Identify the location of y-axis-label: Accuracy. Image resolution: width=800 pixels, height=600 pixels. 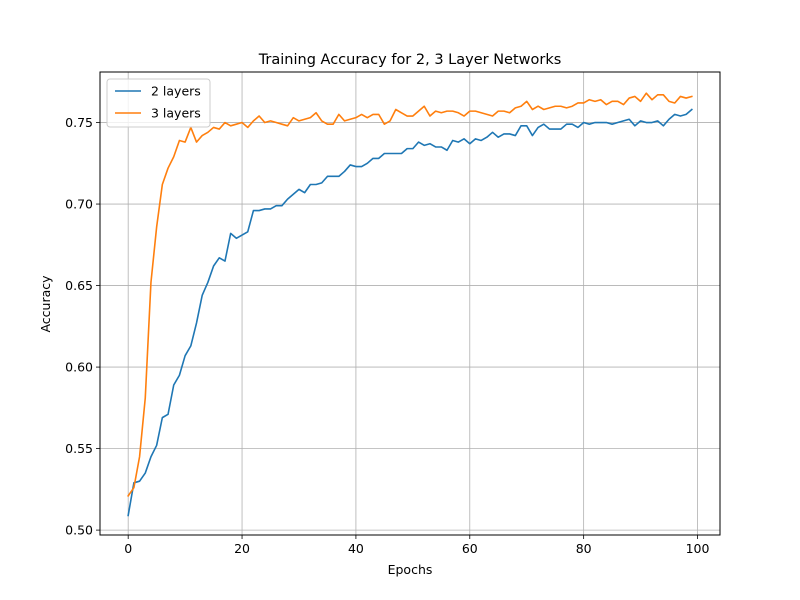
(45, 304).